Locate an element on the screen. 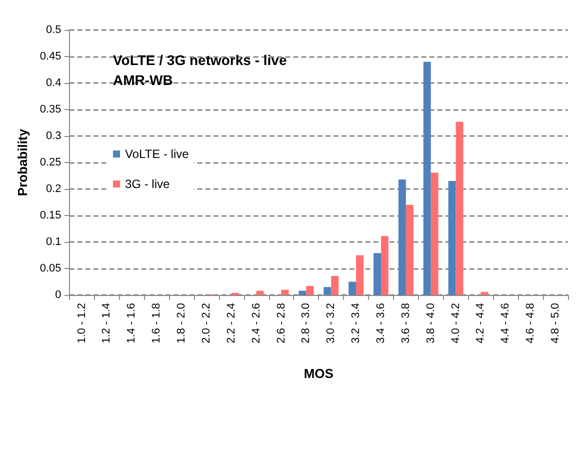 The width and height of the screenshot is (588, 461). y-axis-title: Probability is located at coordinates (22, 162).